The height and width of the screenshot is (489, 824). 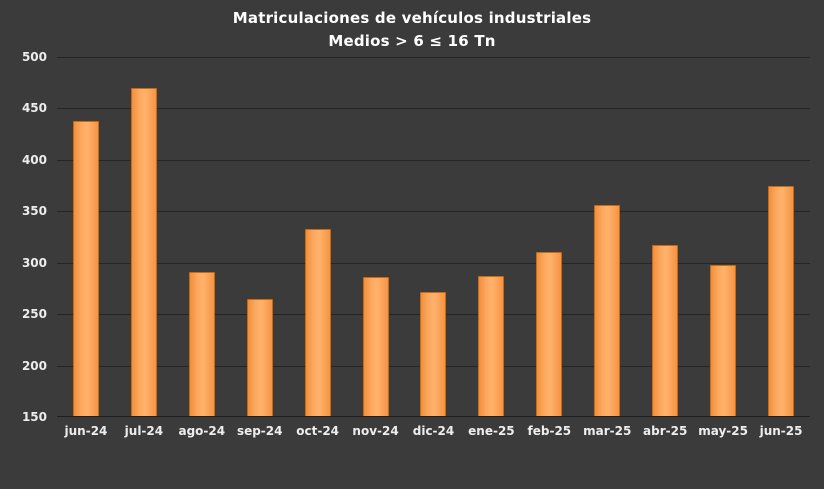 I want to click on x-tick-label: feb-25, so click(x=549, y=431).